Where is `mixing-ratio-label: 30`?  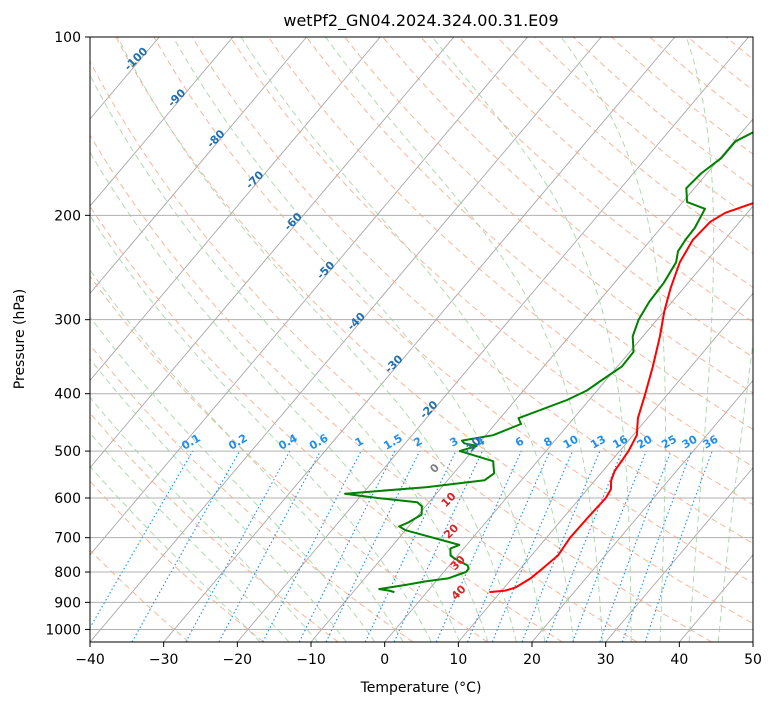
mixing-ratio-label: 30 is located at coordinates (690, 441).